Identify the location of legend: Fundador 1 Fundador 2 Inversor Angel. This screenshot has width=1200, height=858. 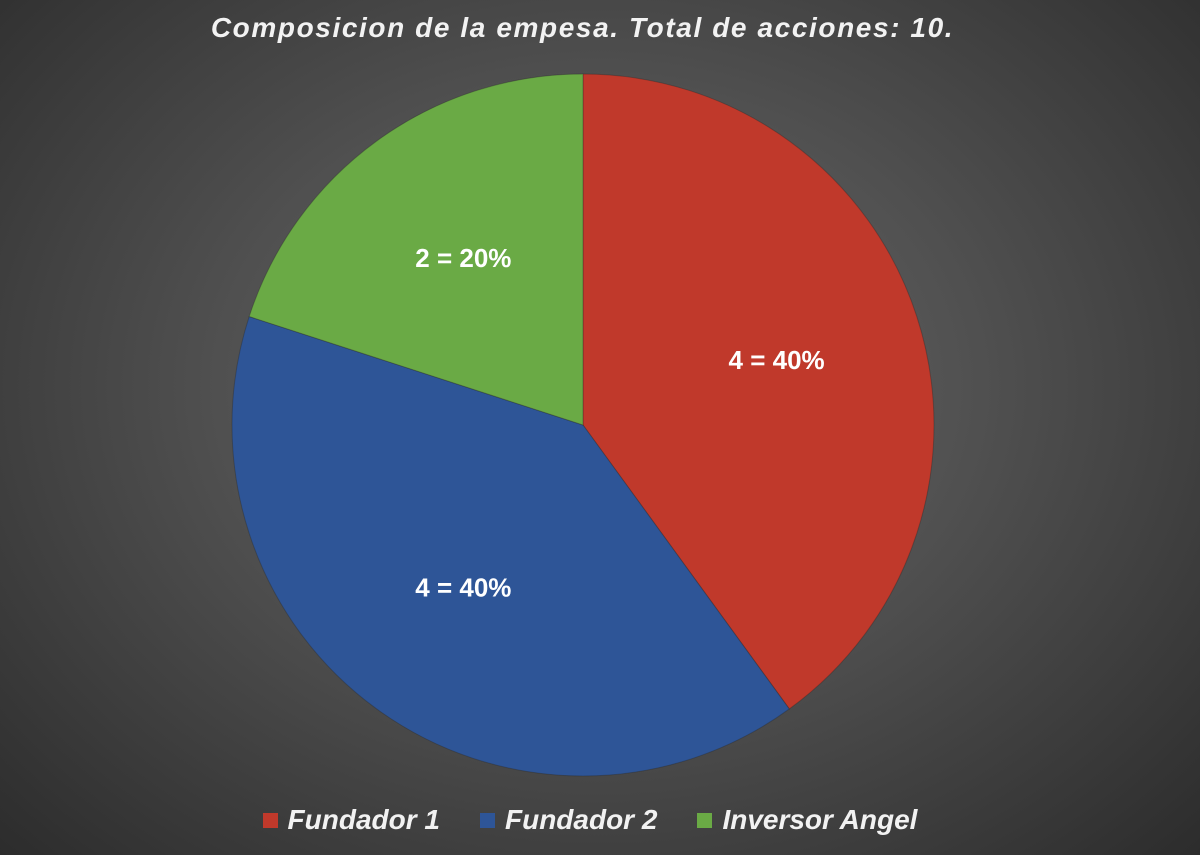
(590, 820).